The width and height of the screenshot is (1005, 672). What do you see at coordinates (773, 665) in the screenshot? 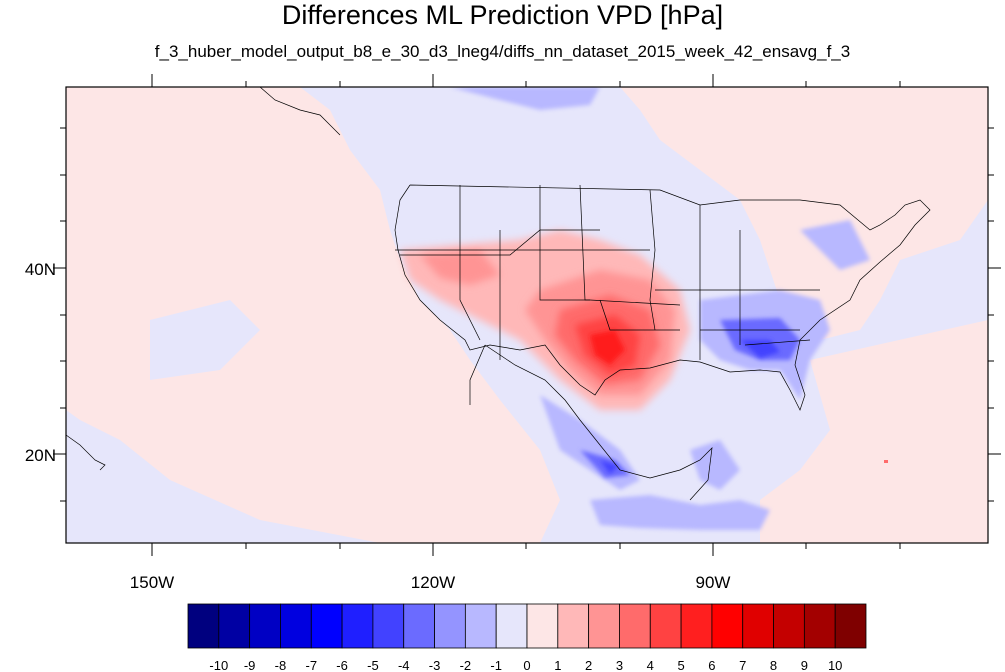
I see `colorbar-label: 8` at bounding box center [773, 665].